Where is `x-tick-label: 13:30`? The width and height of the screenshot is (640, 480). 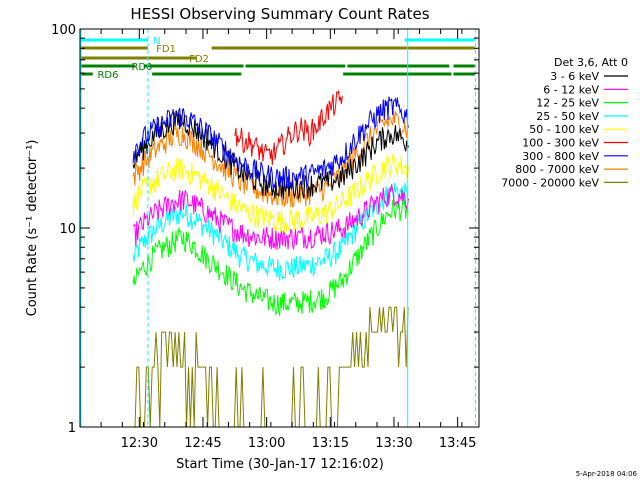
x-tick-label: 13:30 is located at coordinates (393, 443).